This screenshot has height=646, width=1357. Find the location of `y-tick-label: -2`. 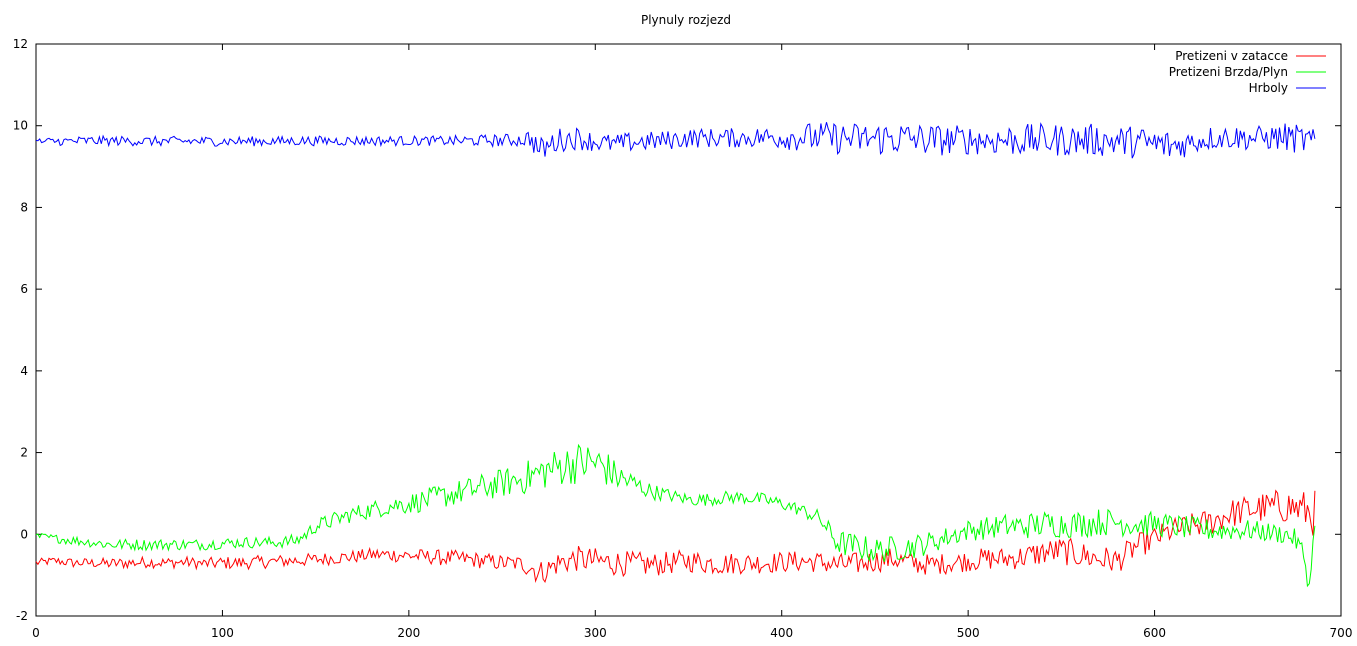

y-tick-label: -2 is located at coordinates (22, 616).